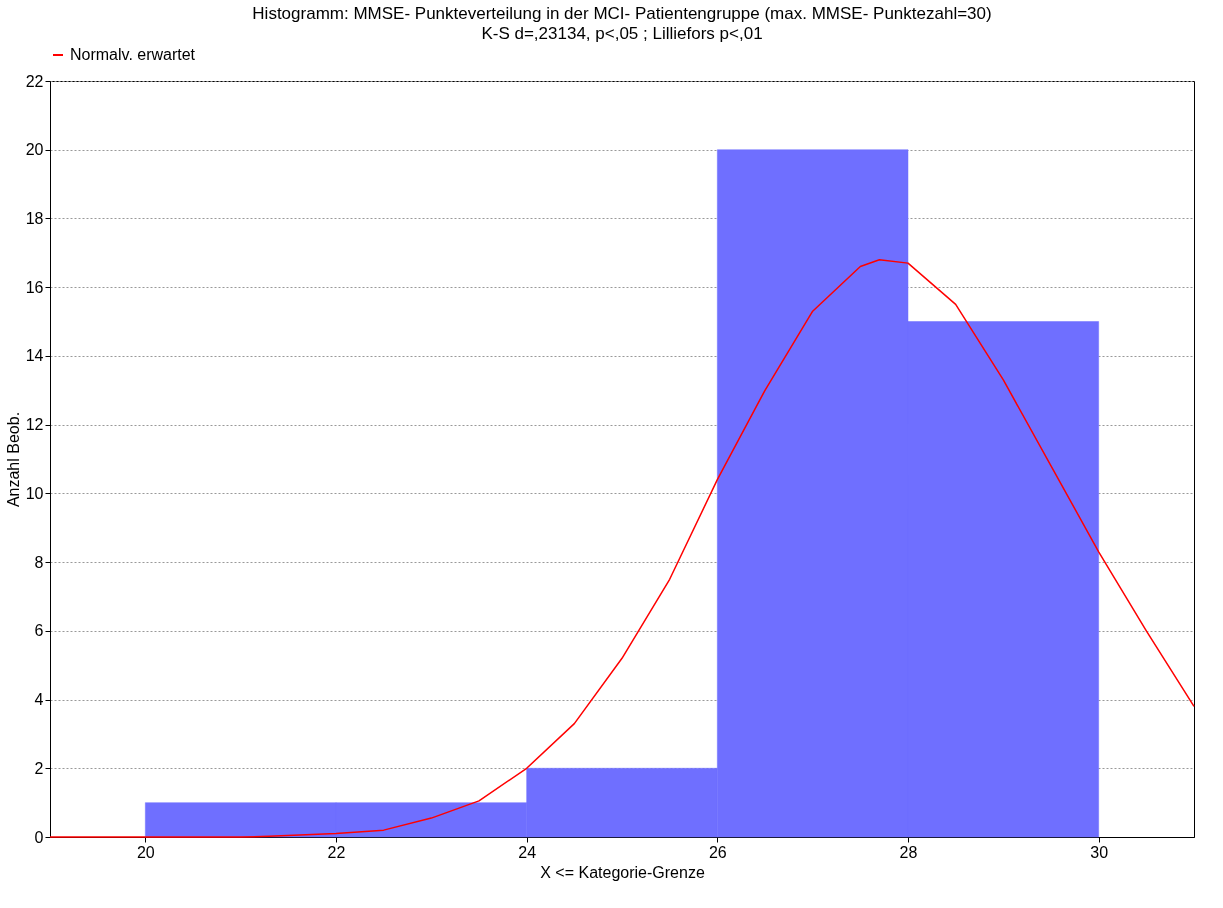 The width and height of the screenshot is (1223, 908). Describe the element at coordinates (34, 287) in the screenshot. I see `y-tick-label: 16` at that location.